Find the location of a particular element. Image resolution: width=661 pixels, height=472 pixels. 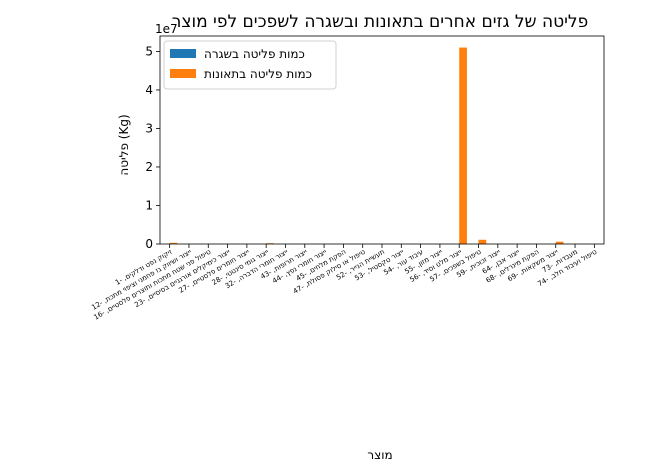

legend-box is located at coordinates (250, 65).